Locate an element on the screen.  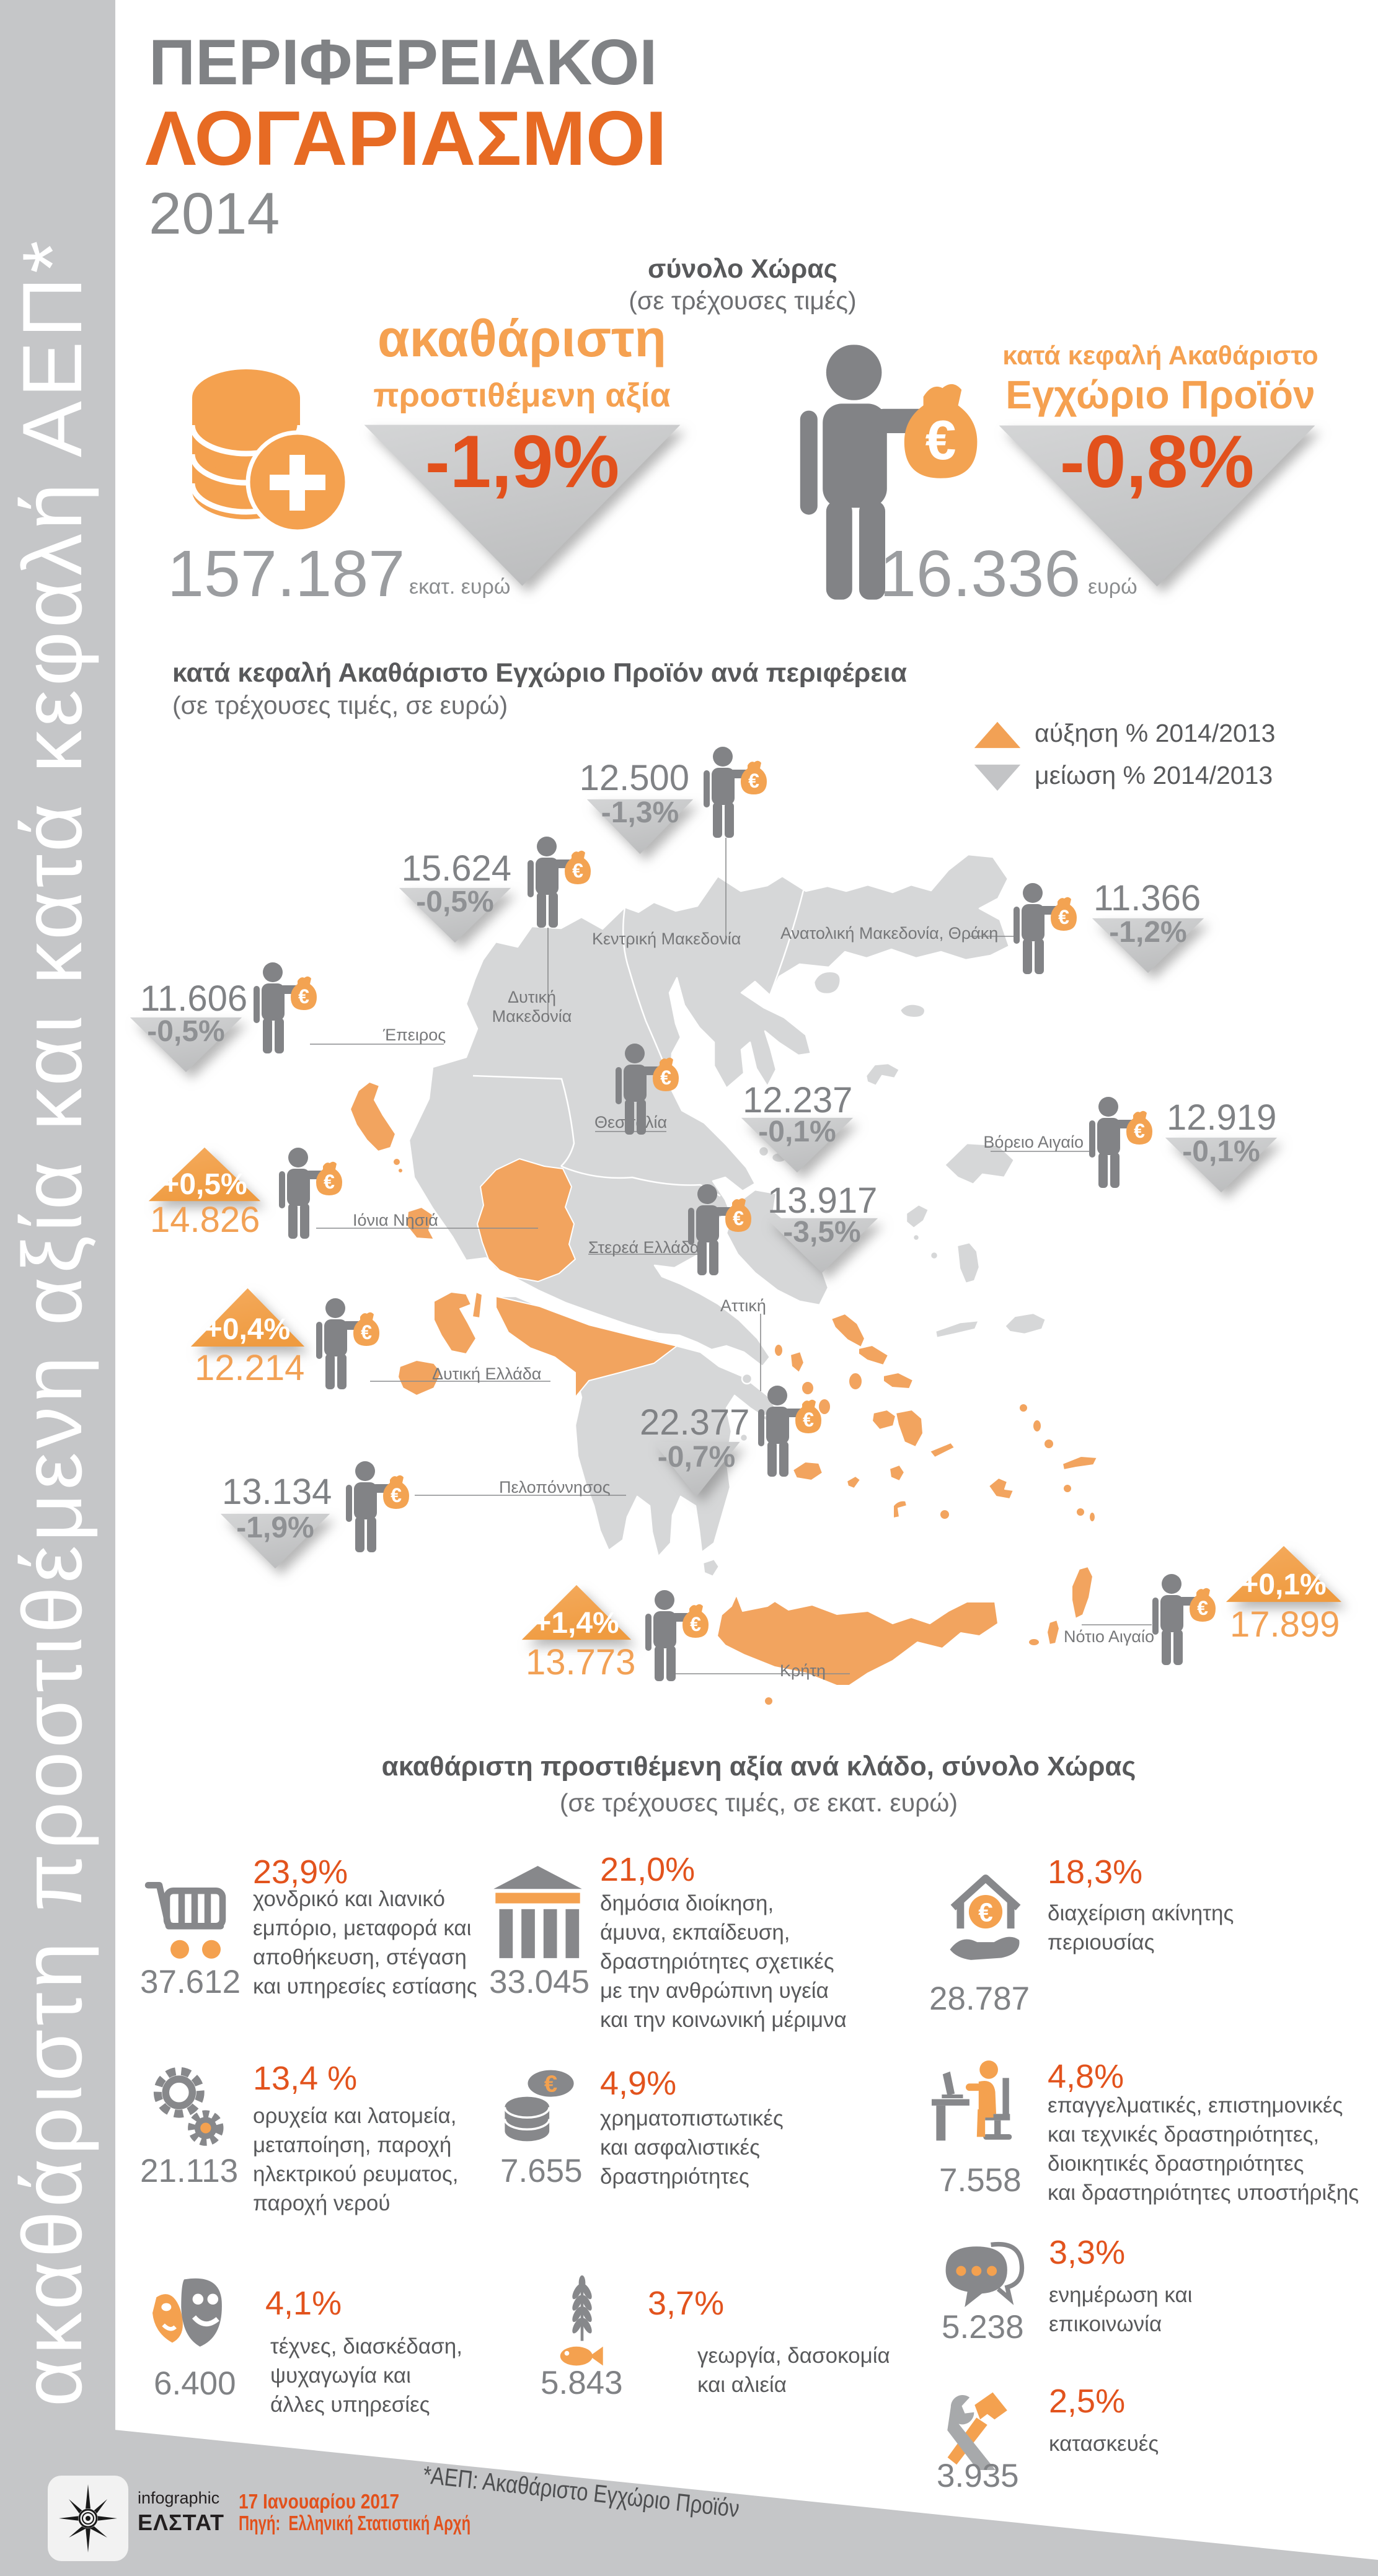
svg-text: Βόρειο Αιγαίο is located at coordinates (1033, 1142).